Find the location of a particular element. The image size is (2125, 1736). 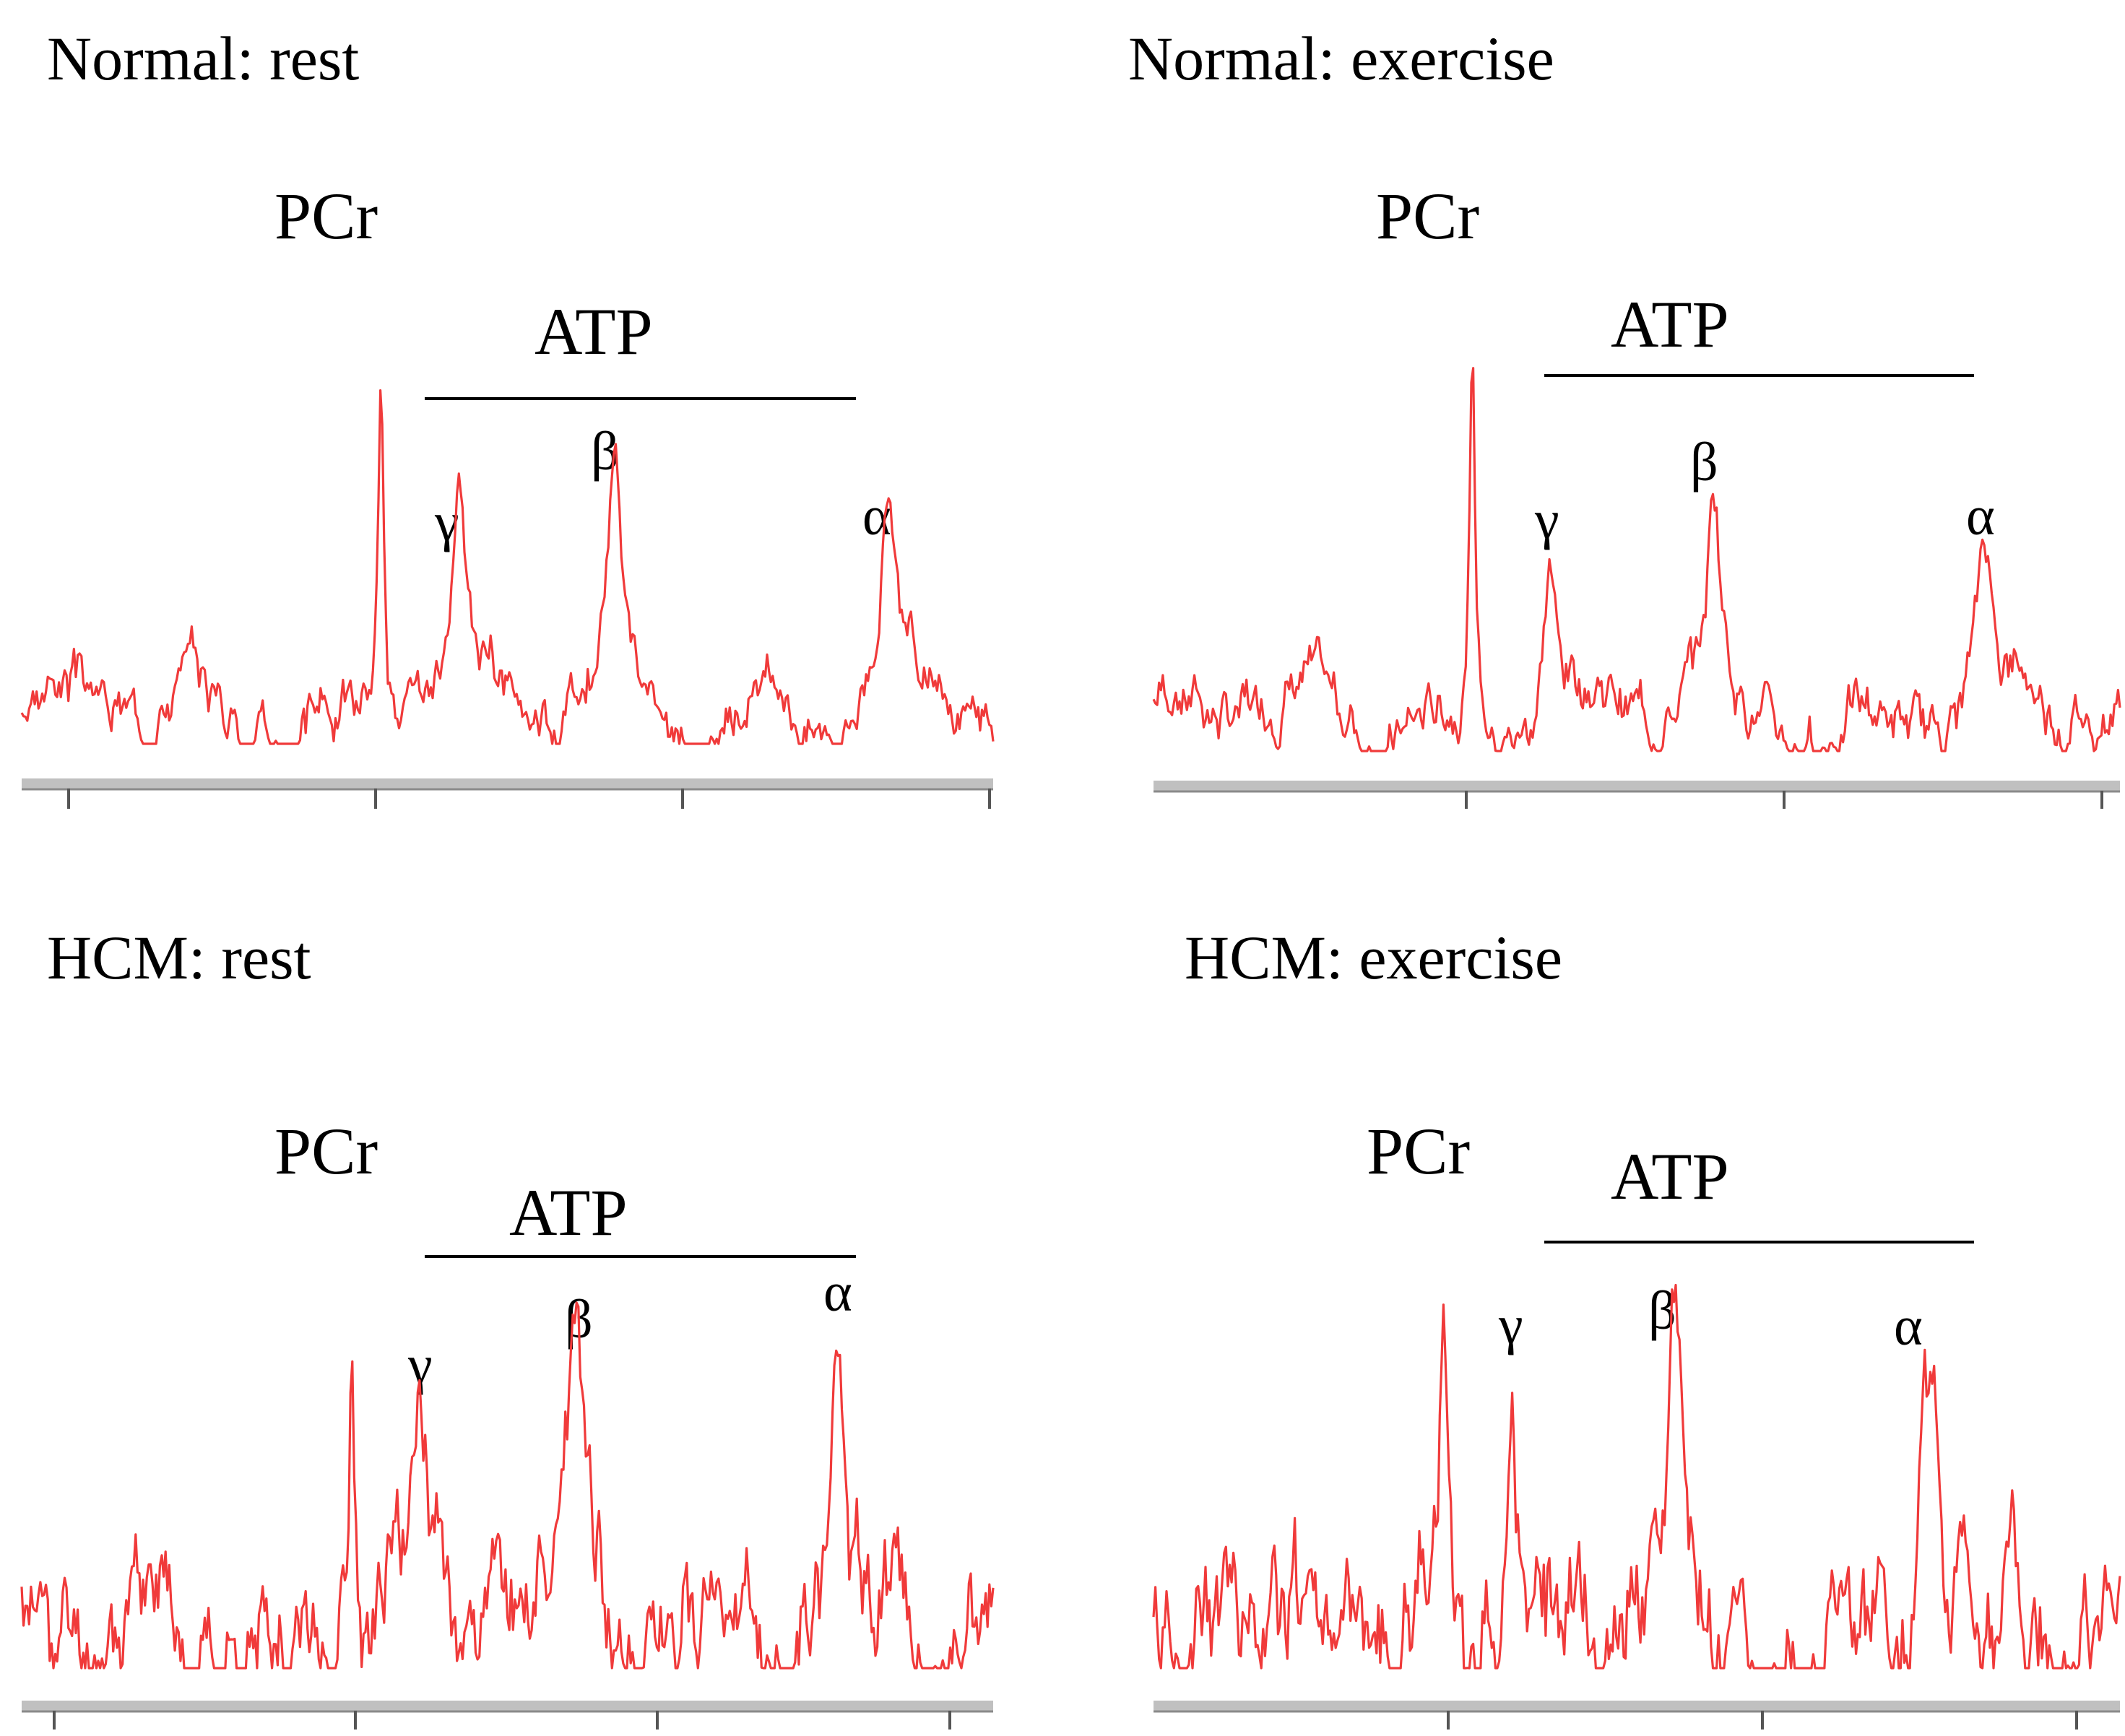

beta-label: β is located at coordinates (1704, 462).